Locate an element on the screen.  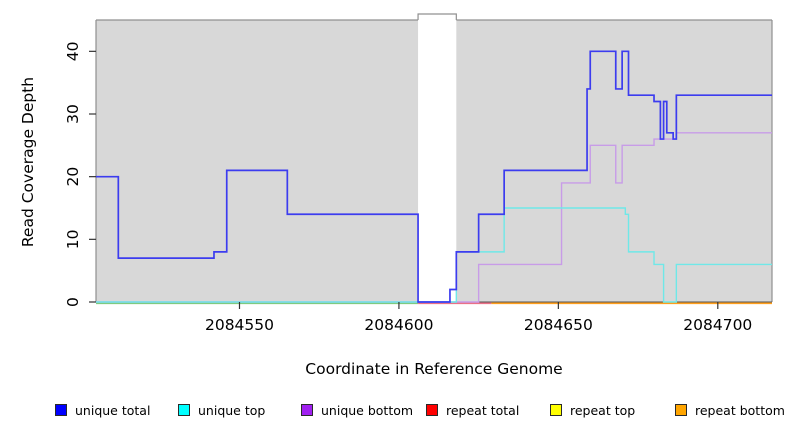
y-tick-label: 40 is located at coordinates (73, 51).